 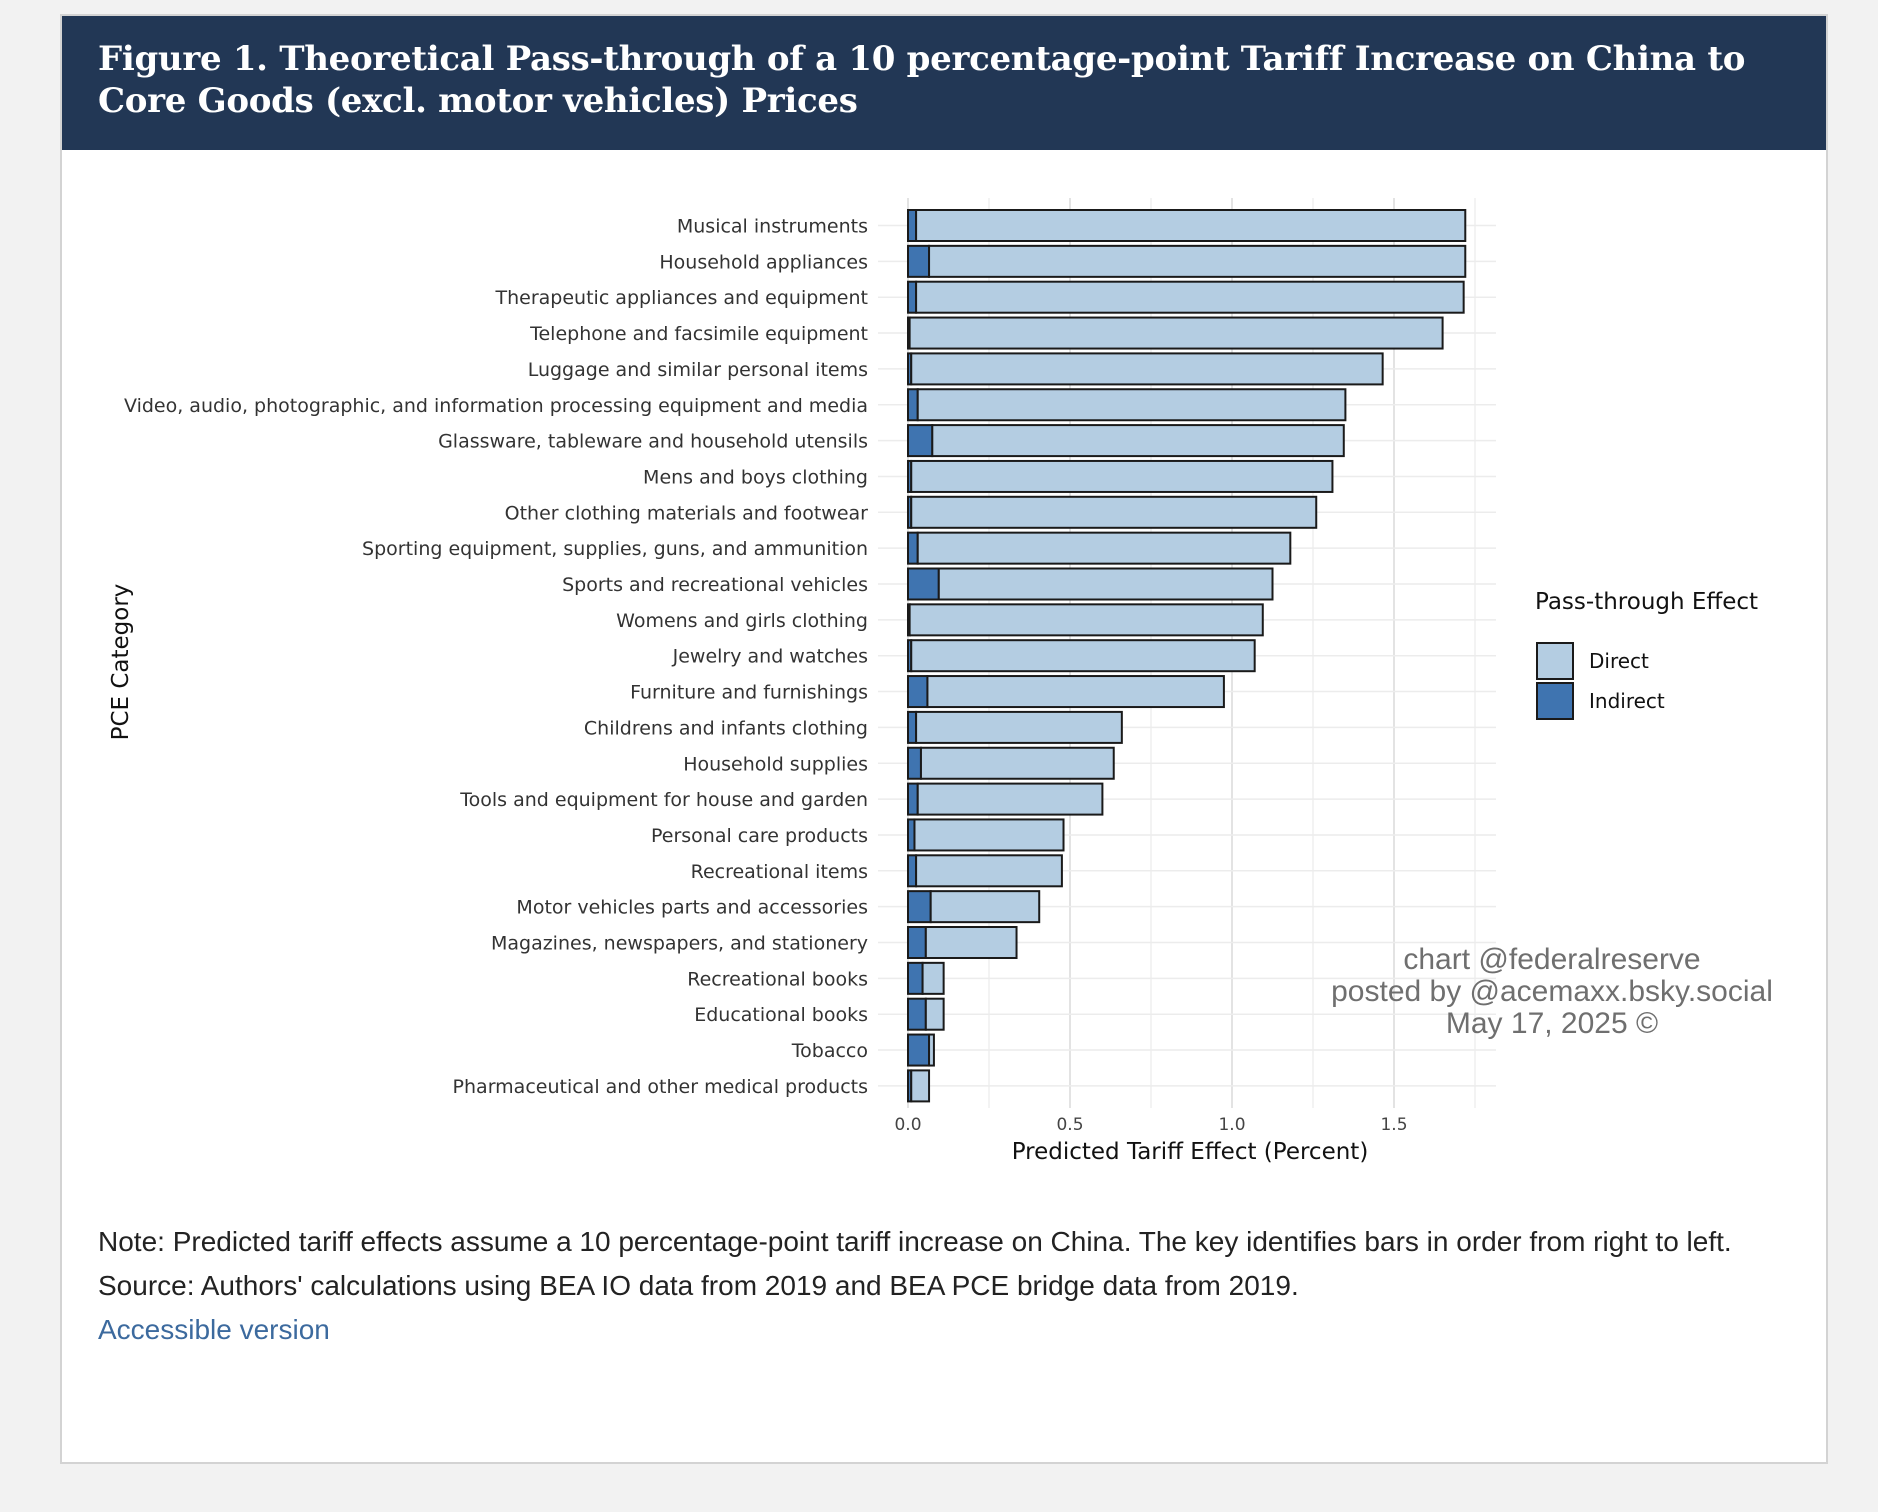 I want to click on category-label: Musical instruments, so click(x=772, y=227).